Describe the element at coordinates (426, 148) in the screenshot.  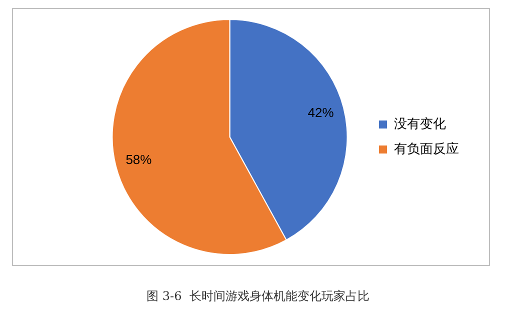
I see `legend-label: 有负面反应` at that location.